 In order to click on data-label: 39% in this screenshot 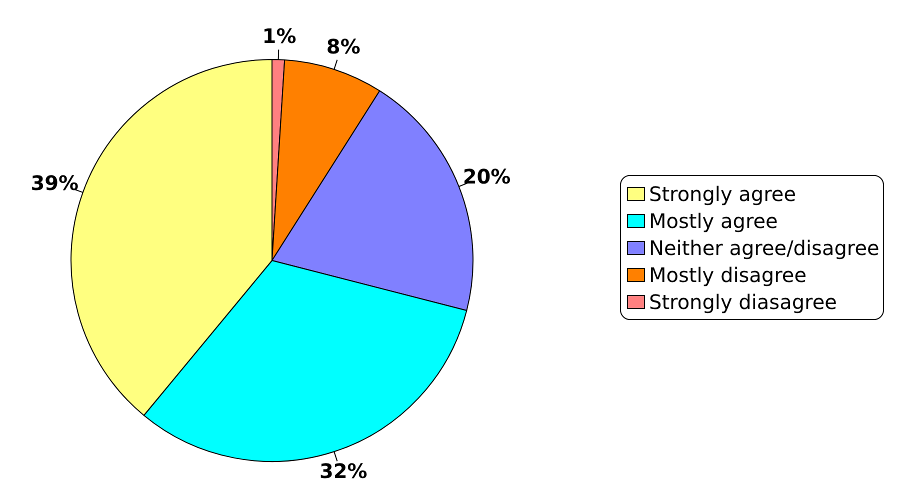, I will do `click(54, 183)`.